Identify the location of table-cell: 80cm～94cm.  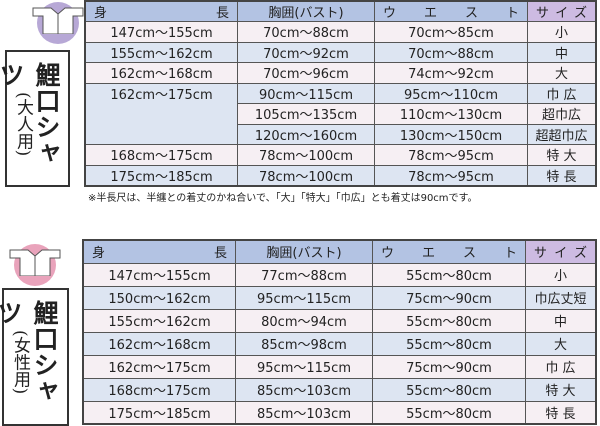
(304, 320).